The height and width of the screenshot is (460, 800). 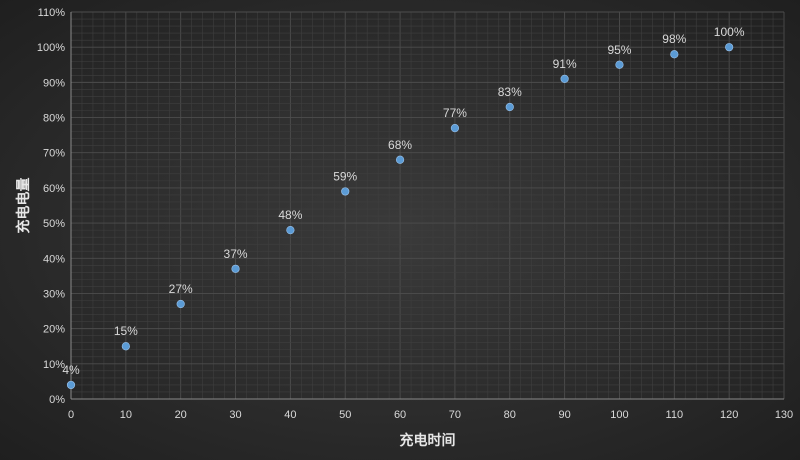 I want to click on y-tick-label: 40%, so click(x=54, y=259).